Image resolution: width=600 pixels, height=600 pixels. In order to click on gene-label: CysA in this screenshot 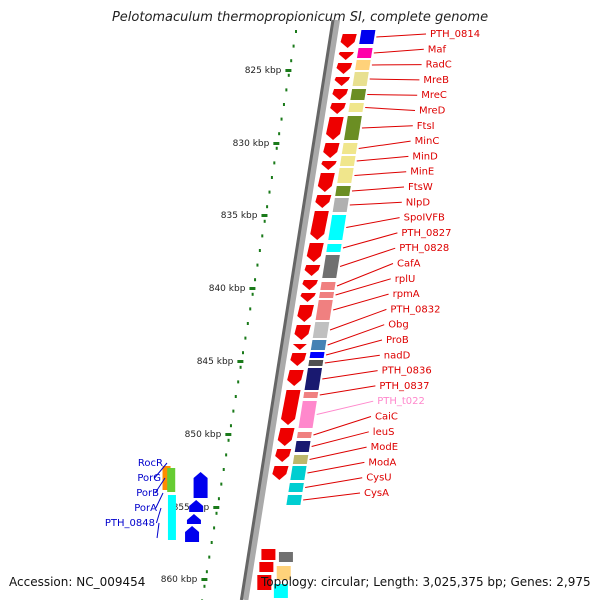, I will do `click(376, 493)`.